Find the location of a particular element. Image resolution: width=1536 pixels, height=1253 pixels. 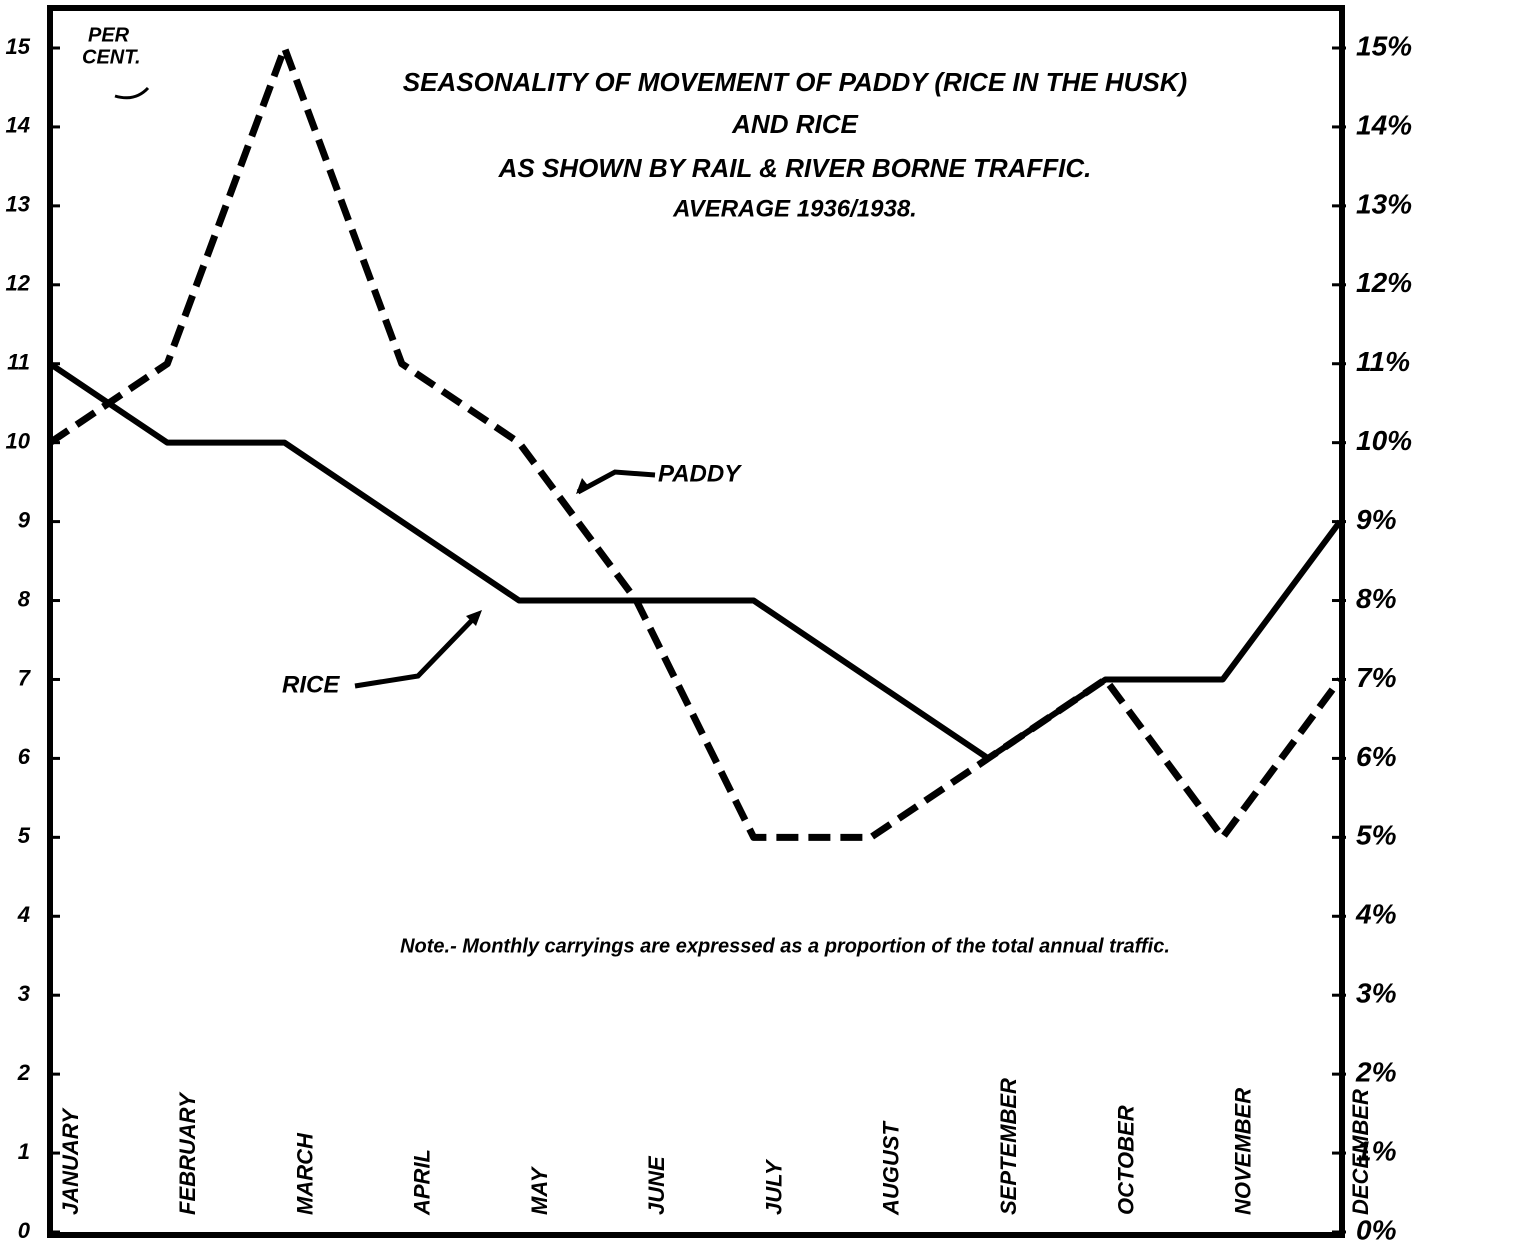

y2-tick-label: 3% is located at coordinates (1376, 993).